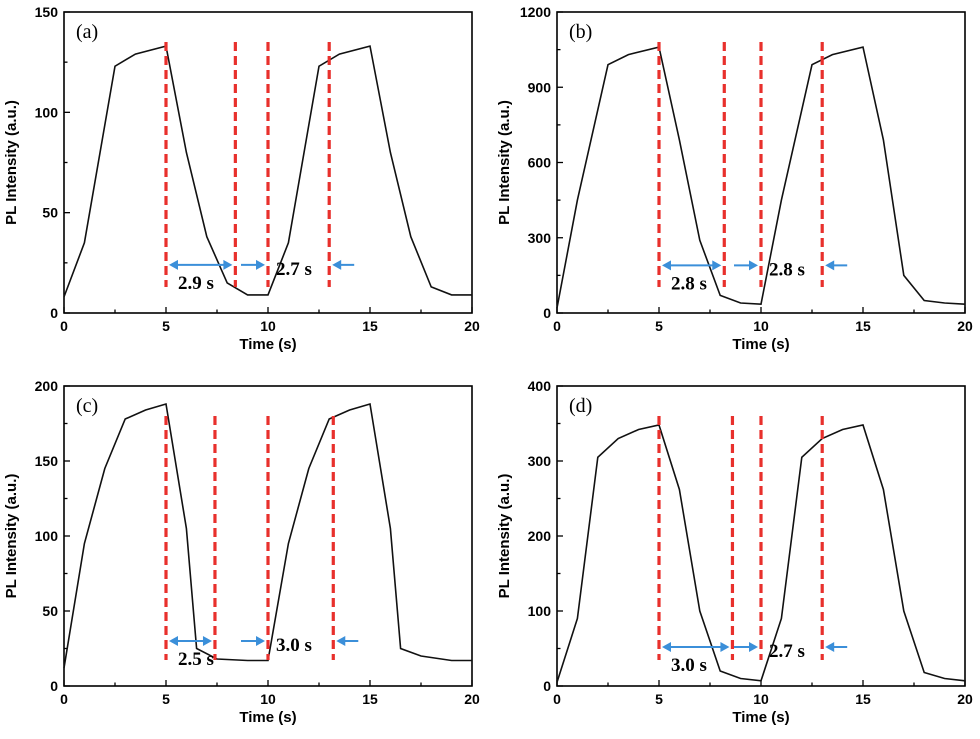 This screenshot has width=980, height=739. What do you see at coordinates (540, 386) in the screenshot?
I see `y-tick-label: 400` at bounding box center [540, 386].